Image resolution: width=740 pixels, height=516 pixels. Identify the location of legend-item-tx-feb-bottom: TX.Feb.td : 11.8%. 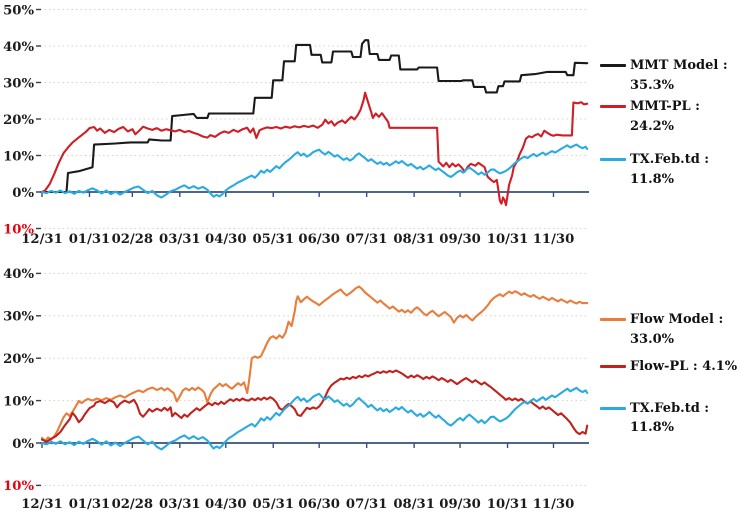
(669, 418).